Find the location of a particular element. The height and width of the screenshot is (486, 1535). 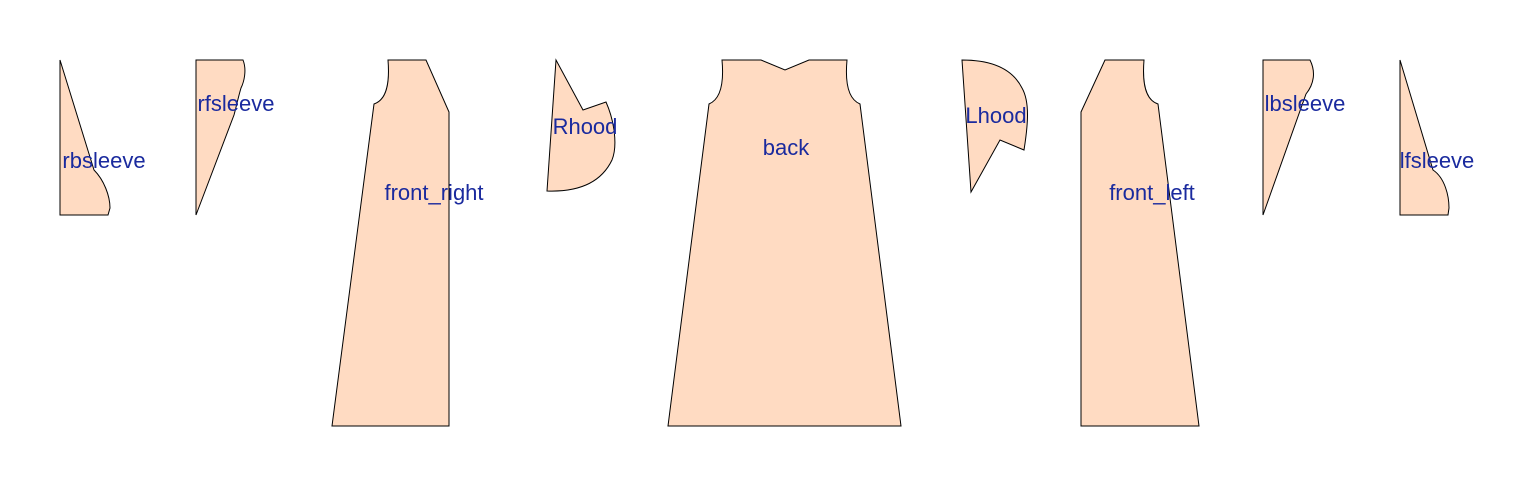

piece-lfsleeve-label: lfsleeve is located at coordinates (1437, 160).